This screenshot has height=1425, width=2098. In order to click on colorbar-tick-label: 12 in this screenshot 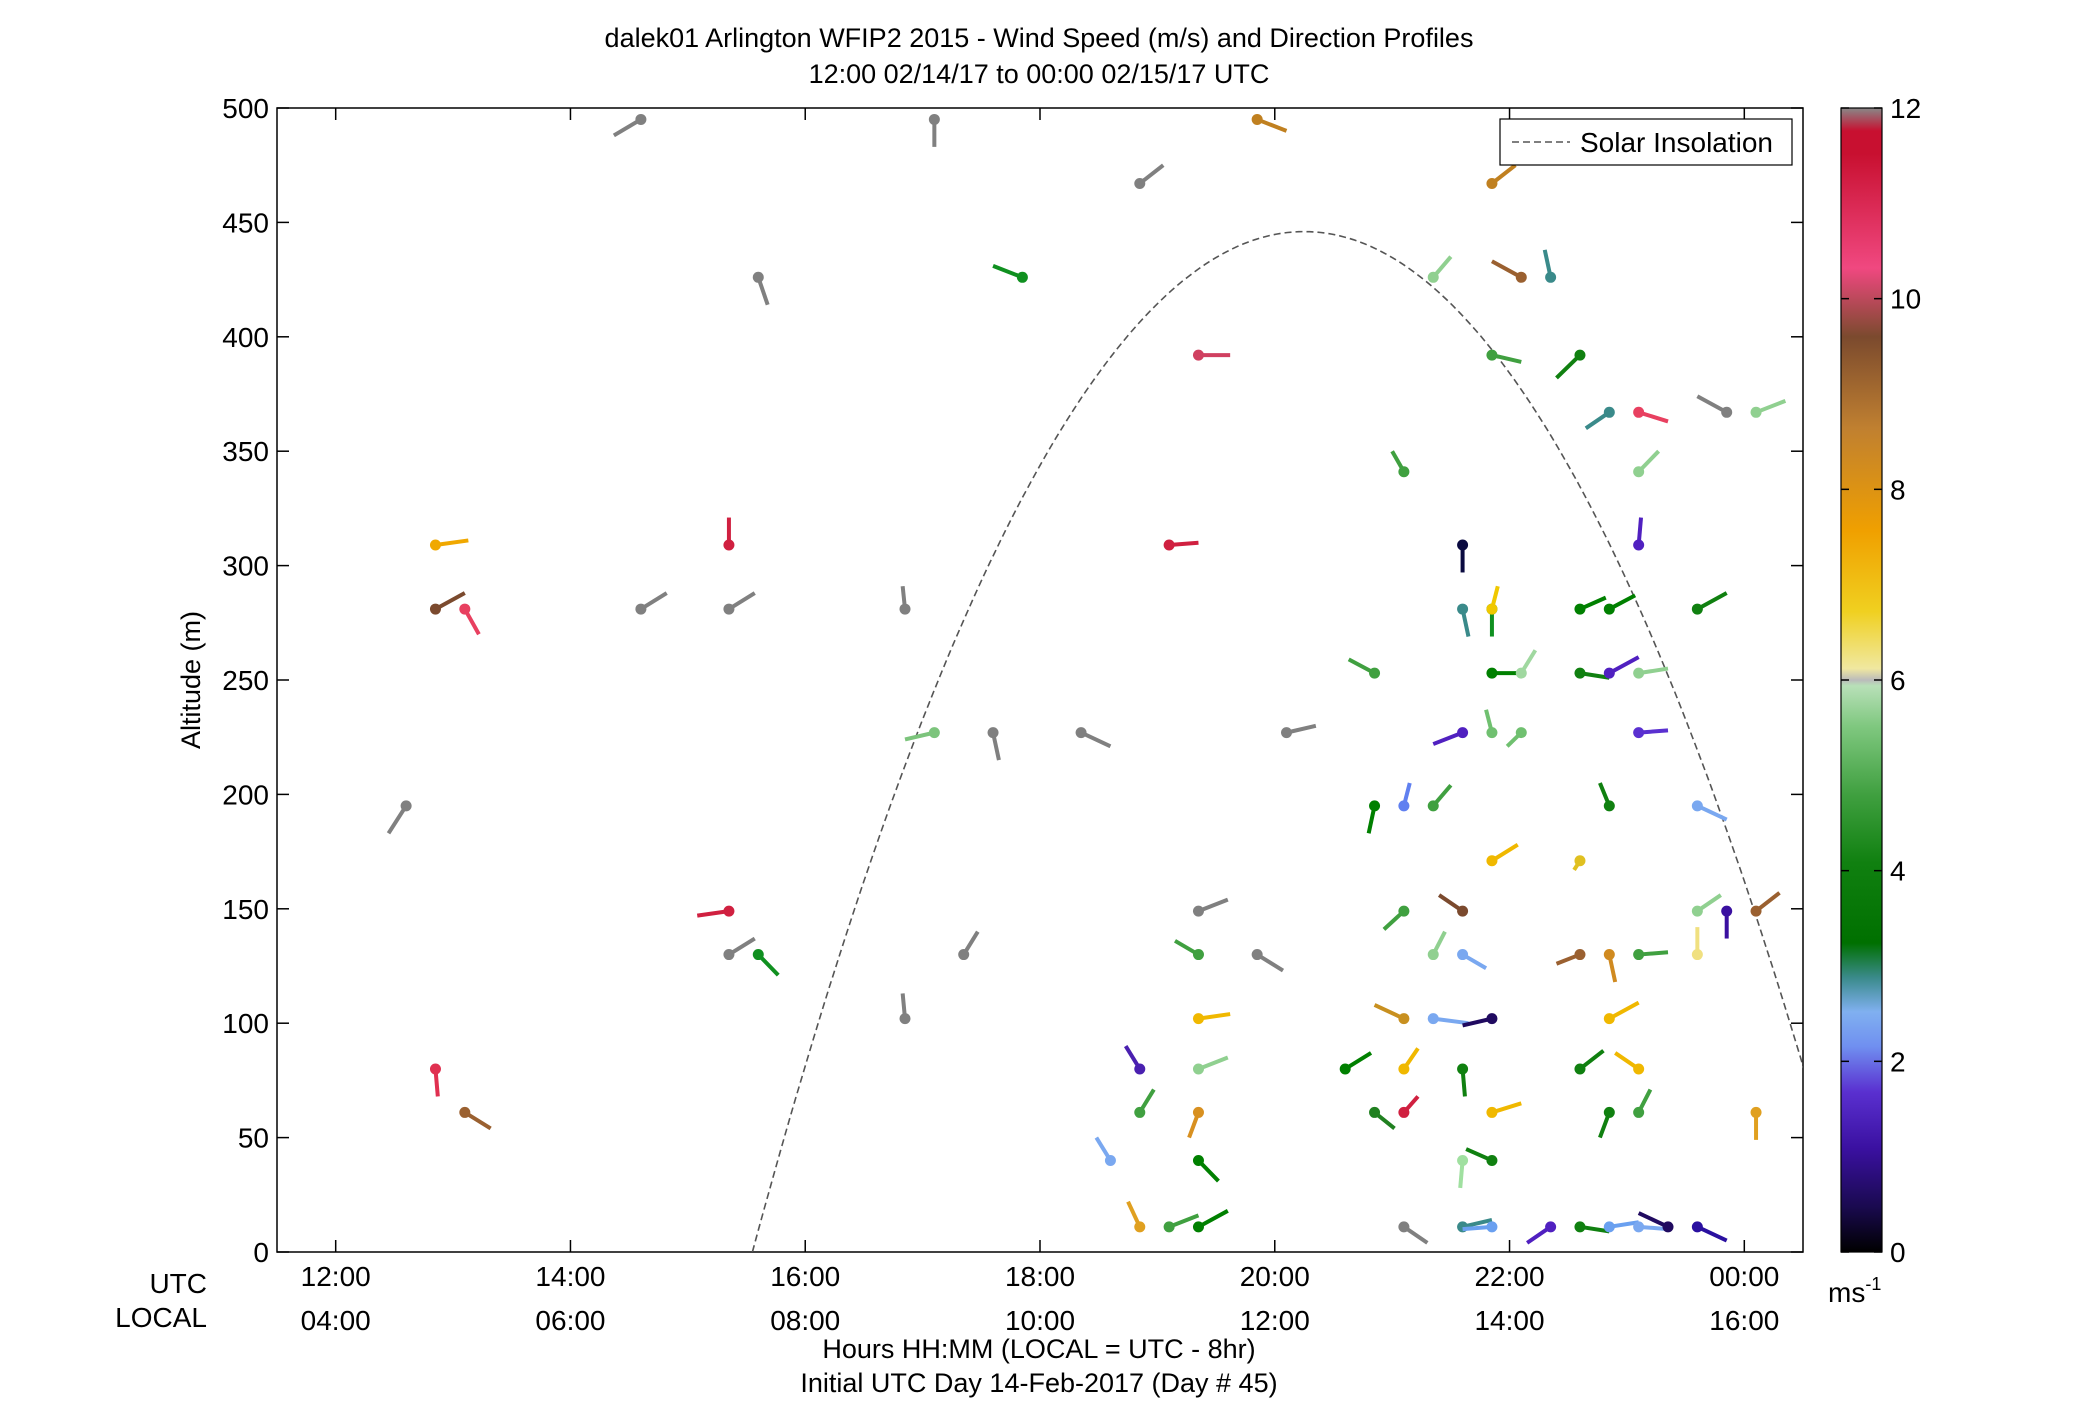, I will do `click(1905, 108)`.